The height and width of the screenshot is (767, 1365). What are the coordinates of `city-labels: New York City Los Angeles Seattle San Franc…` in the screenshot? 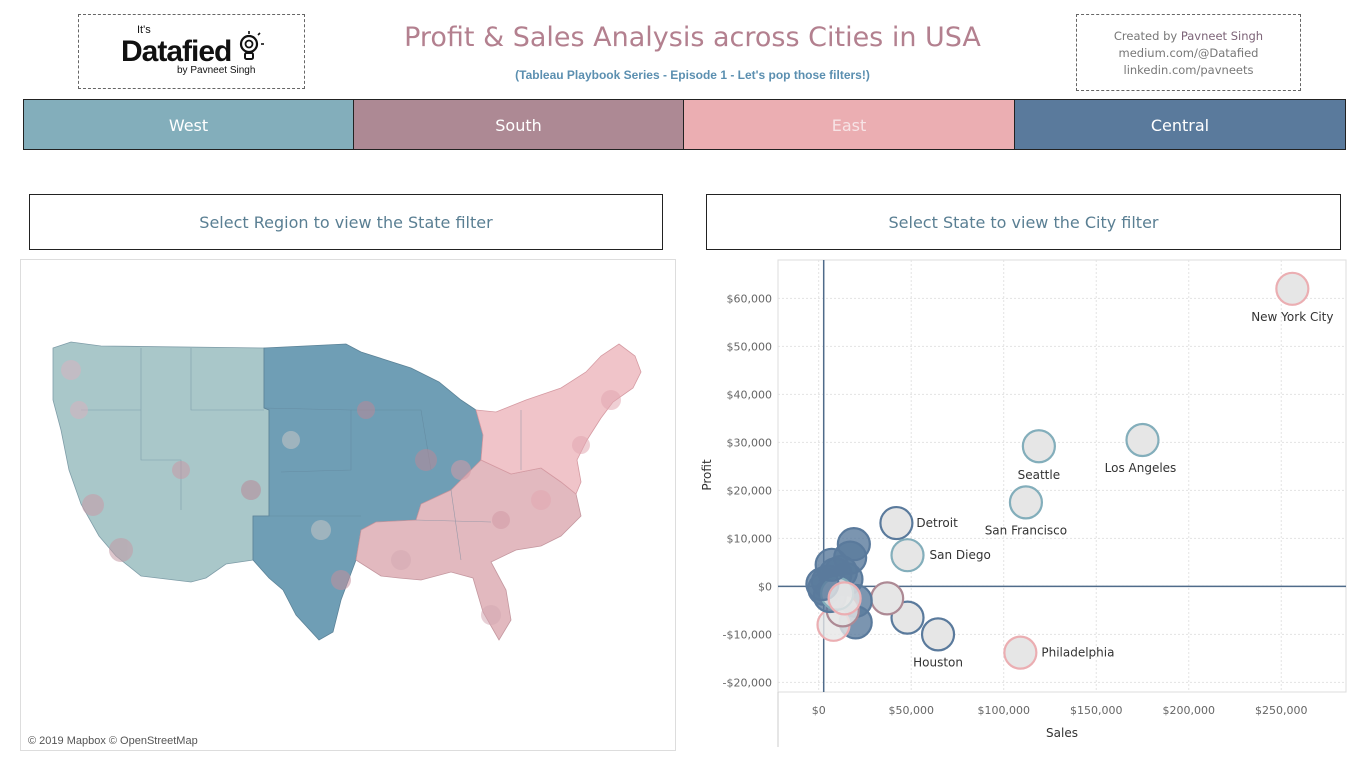 It's located at (1123, 490).